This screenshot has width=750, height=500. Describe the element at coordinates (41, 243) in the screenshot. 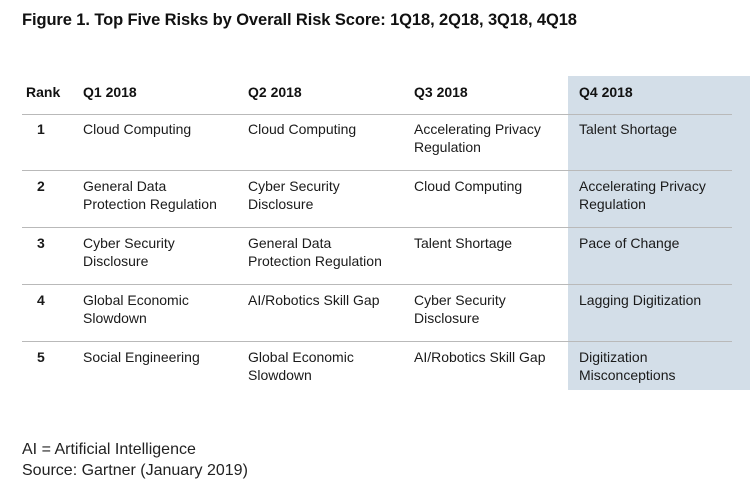

I see `rank-cell: 3` at that location.